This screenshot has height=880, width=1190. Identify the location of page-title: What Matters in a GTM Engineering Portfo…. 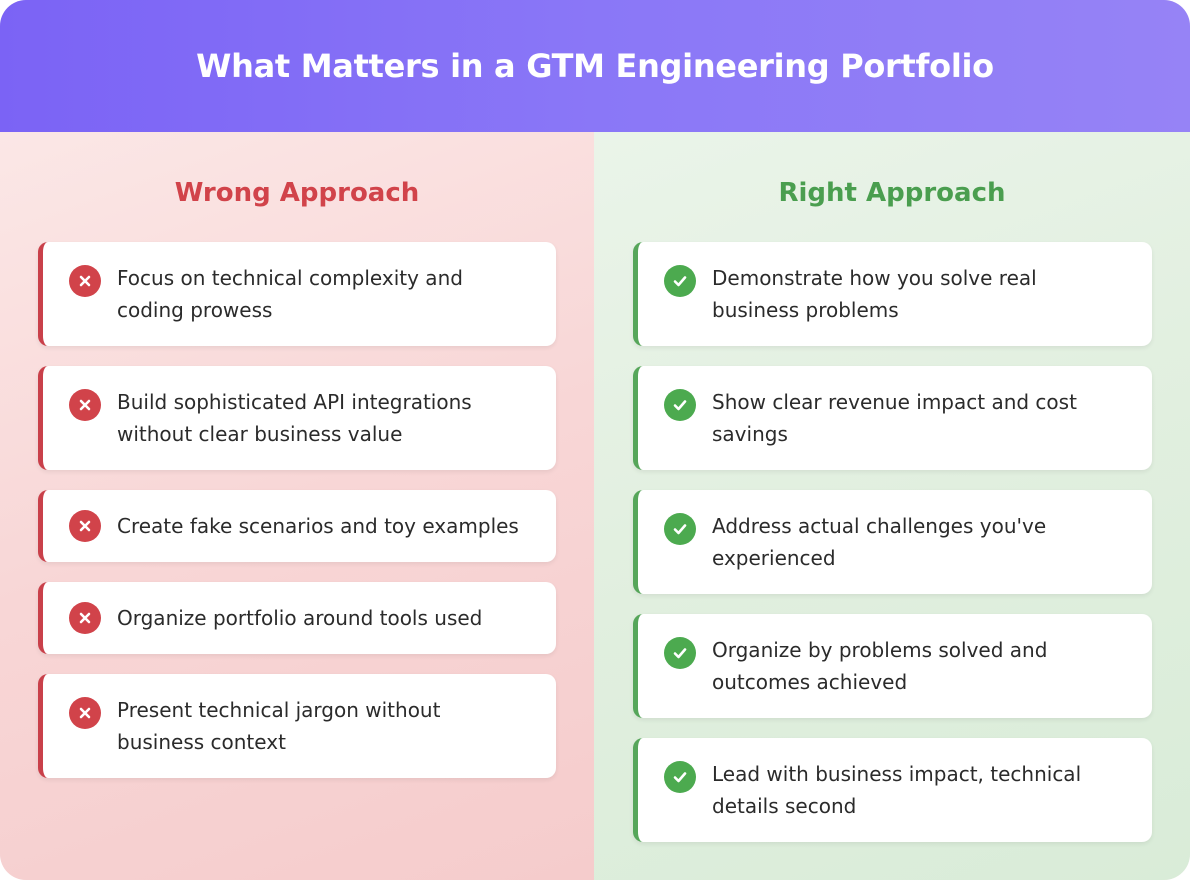
(595, 66).